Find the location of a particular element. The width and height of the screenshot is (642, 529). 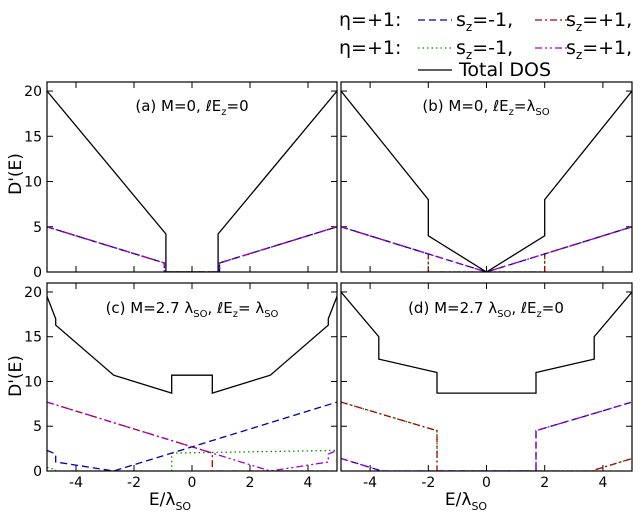

panel-title: (b) M=0, ℓEz=λSO is located at coordinates (485, 107).